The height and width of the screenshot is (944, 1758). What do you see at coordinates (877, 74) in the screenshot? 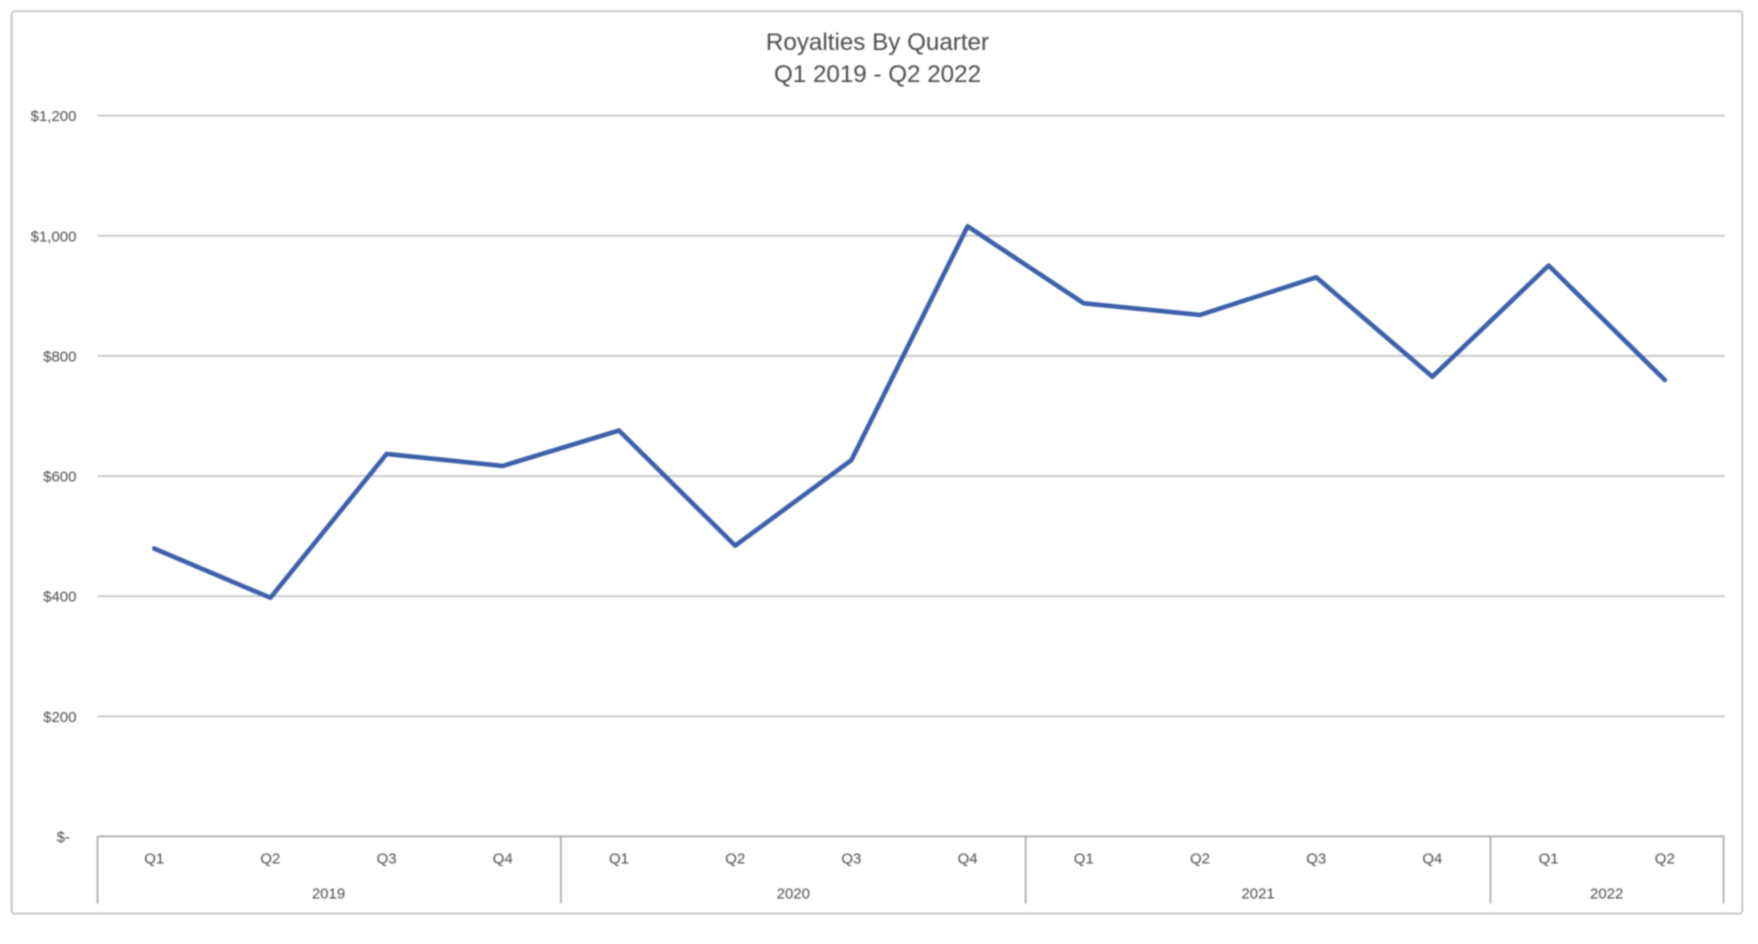
I see `svg-text: Q1 2019 - Q2 2022` at bounding box center [877, 74].